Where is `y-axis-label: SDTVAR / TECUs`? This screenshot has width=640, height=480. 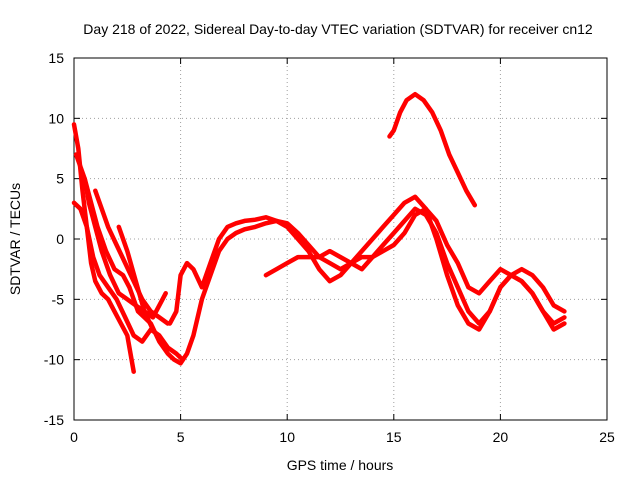 y-axis-label: SDTVAR / TECUs is located at coordinates (15, 239).